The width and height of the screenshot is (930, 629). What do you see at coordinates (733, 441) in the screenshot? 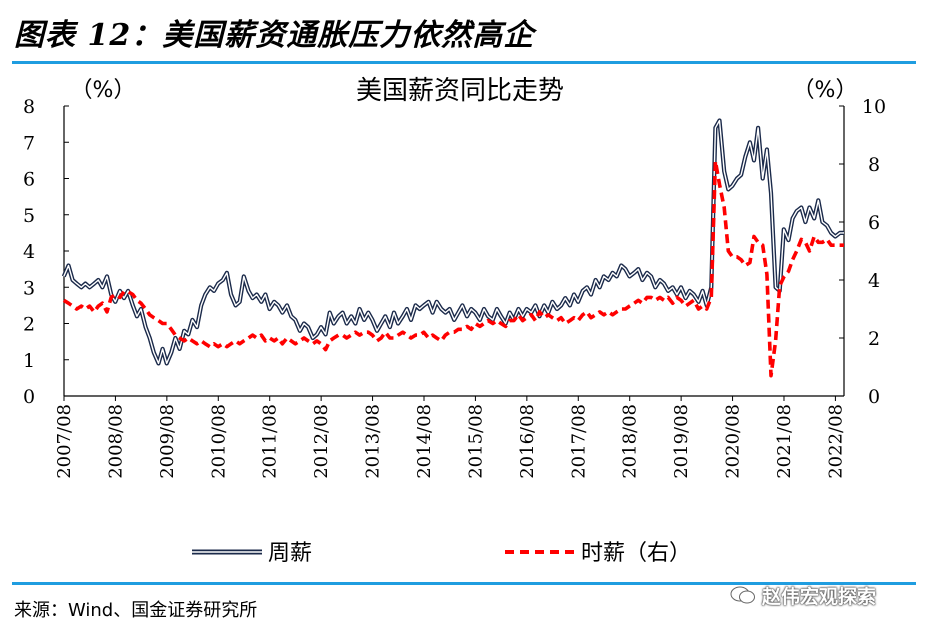
I see `x-tick-label: 2020/08` at bounding box center [733, 441].